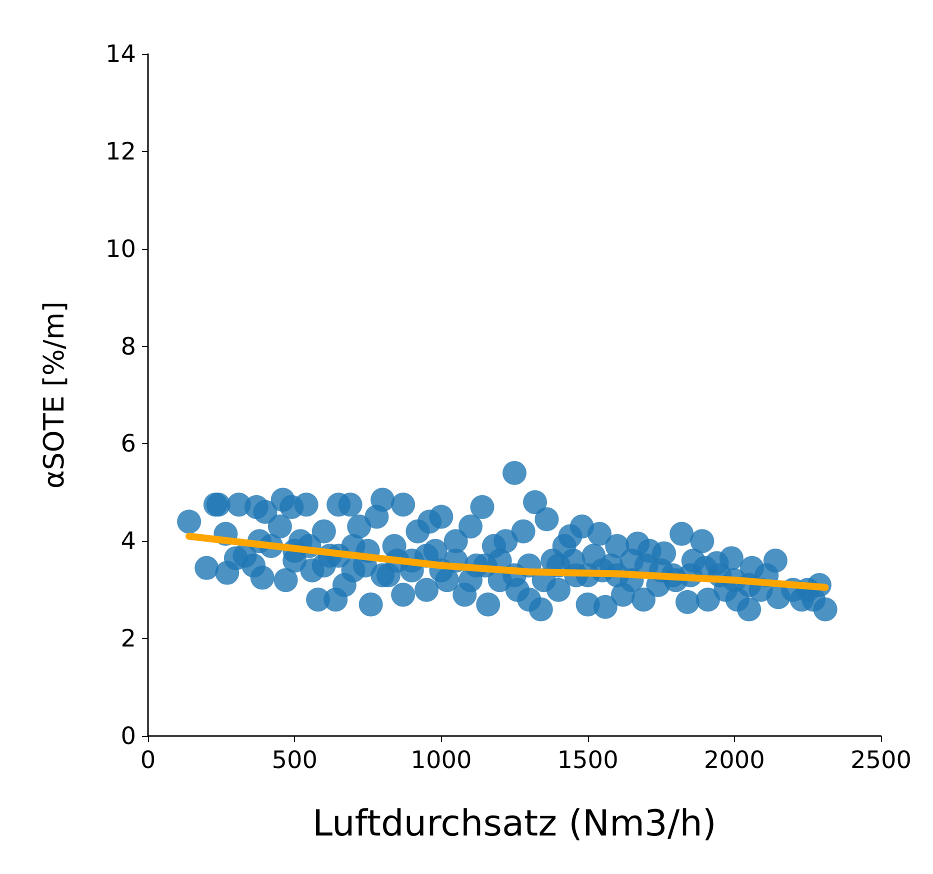 The image size is (933, 874). What do you see at coordinates (734, 760) in the screenshot?
I see `x-tick-label: 2000` at bounding box center [734, 760].